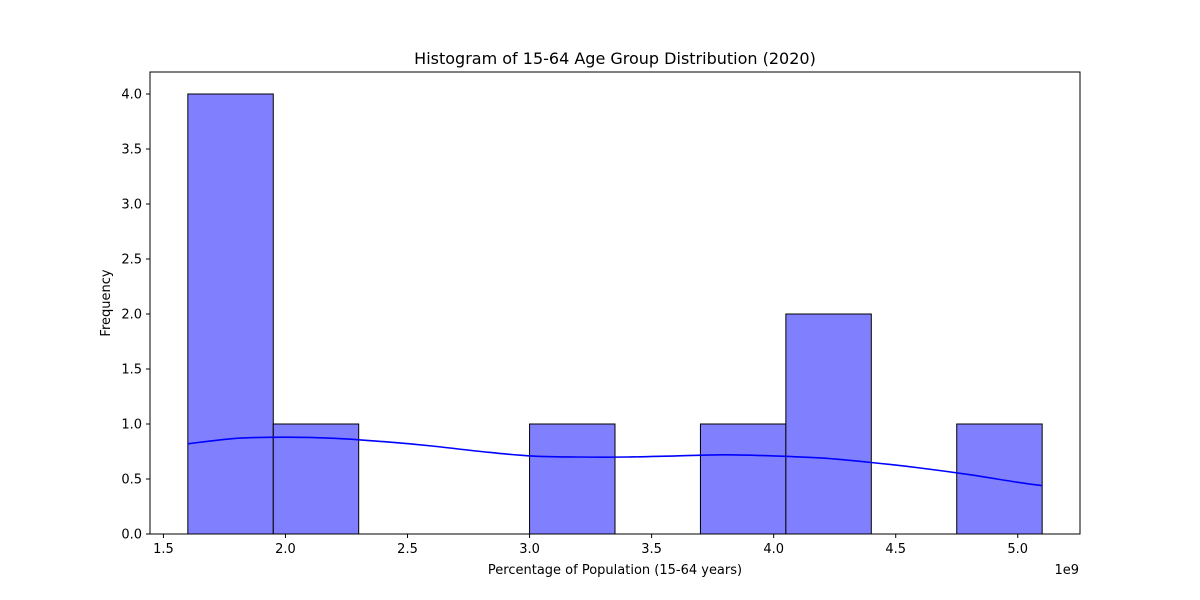 The height and width of the screenshot is (600, 1200). What do you see at coordinates (590, 545) in the screenshot?
I see `x-axis: 1.5 2.0 2.5 3.0 3.5 4.0 4.5 5.0` at bounding box center [590, 545].